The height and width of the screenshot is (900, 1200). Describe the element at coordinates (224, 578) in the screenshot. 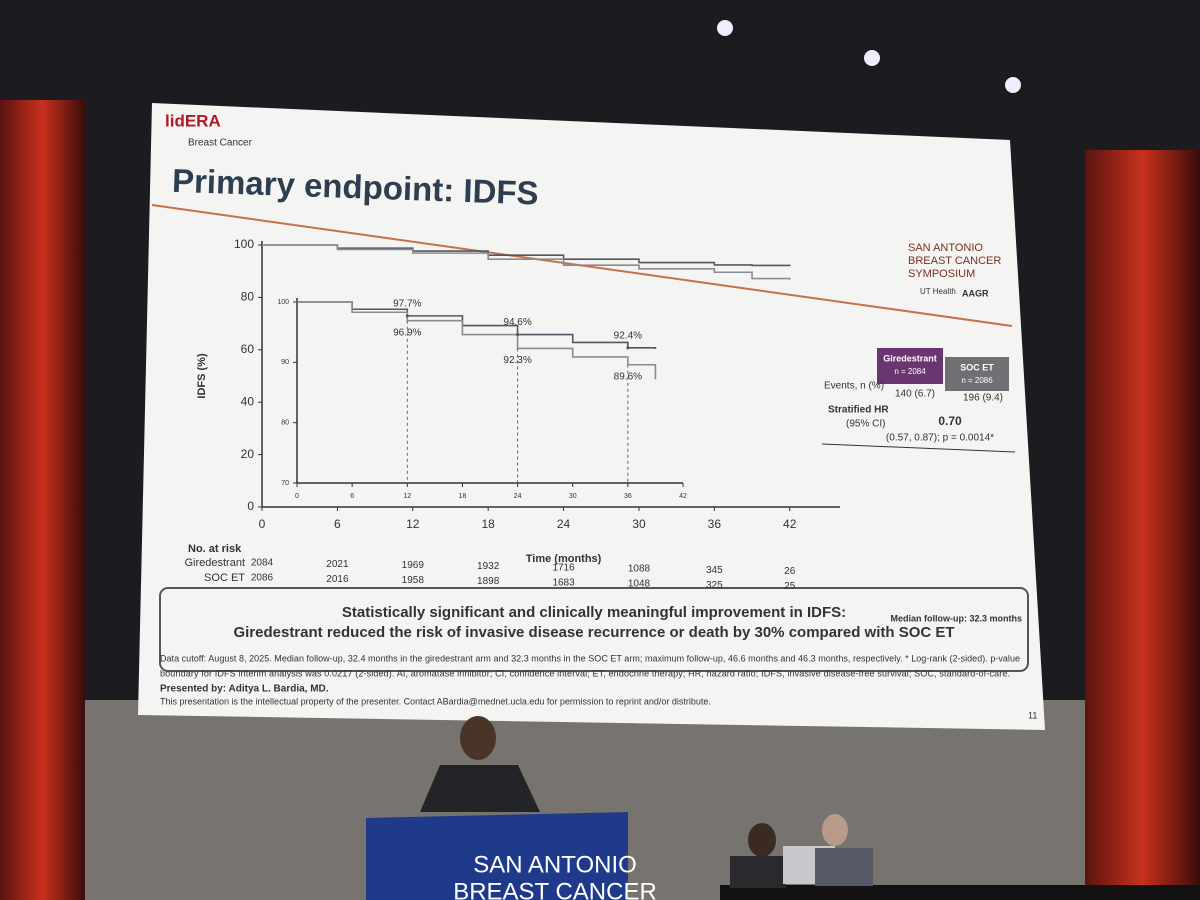

I see `risk-row: SOC ET` at that location.